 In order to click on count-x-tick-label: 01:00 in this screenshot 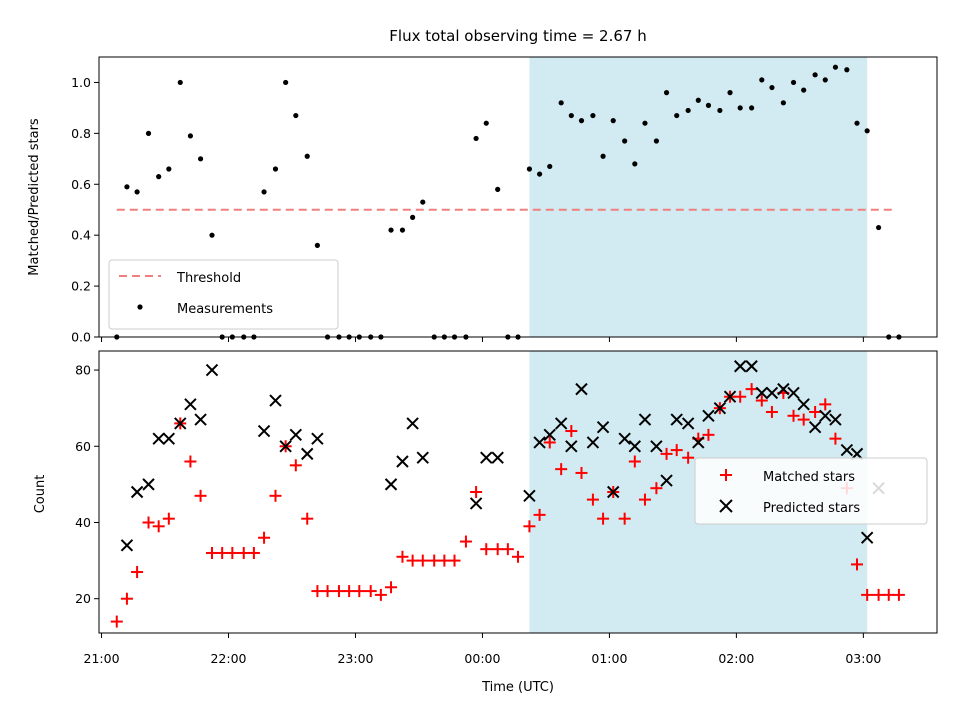, I will do `click(609, 658)`.